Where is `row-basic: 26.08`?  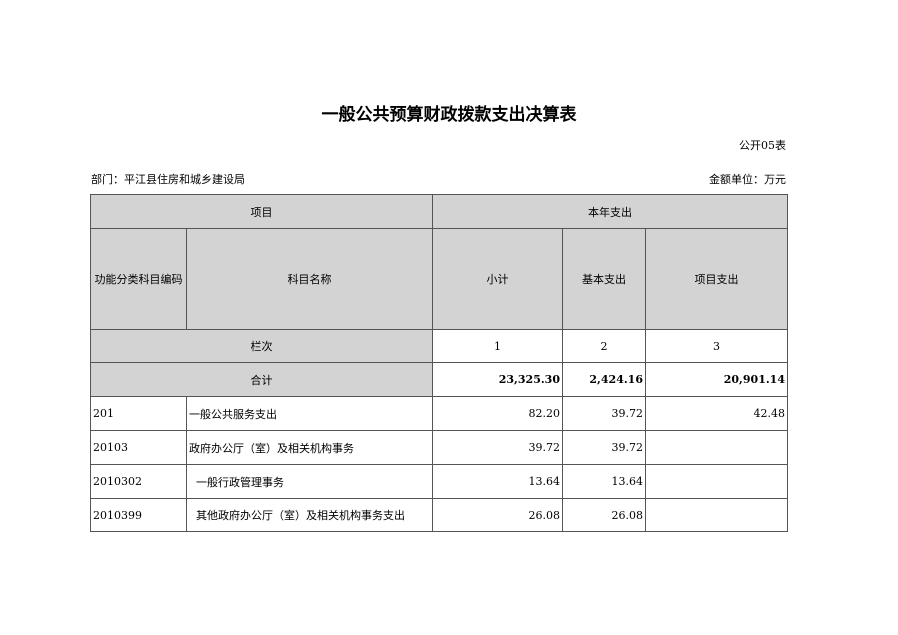 row-basic: 26.08 is located at coordinates (604, 515).